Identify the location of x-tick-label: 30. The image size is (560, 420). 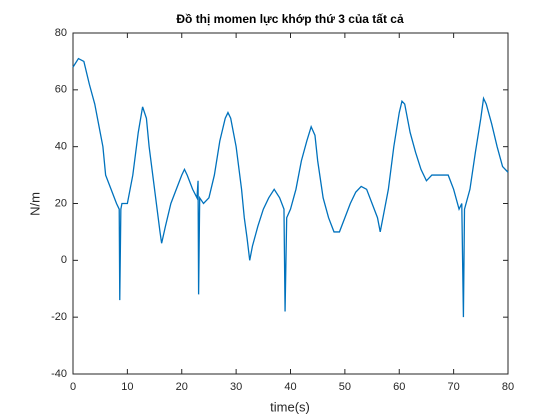
(236, 387).